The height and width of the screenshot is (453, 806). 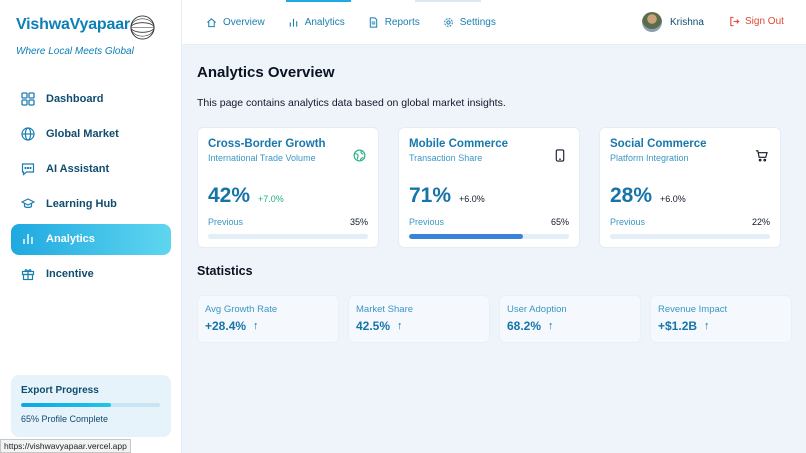 What do you see at coordinates (82, 133) in the screenshot?
I see `sidebar-item-label: Global Market` at bounding box center [82, 133].